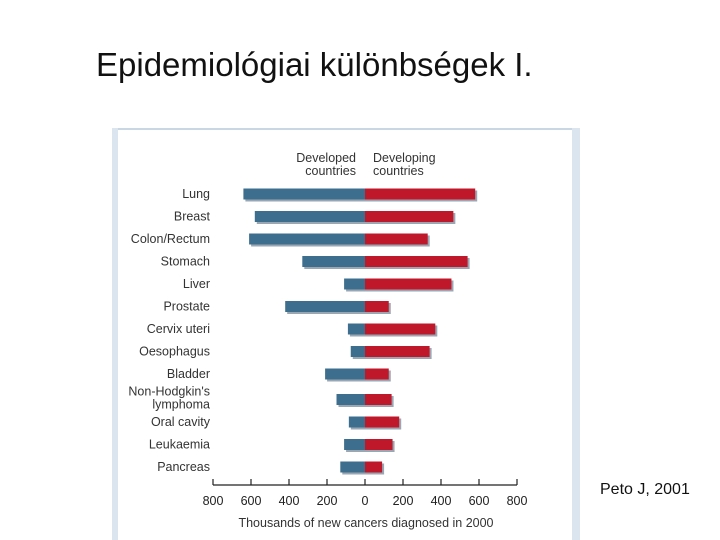 This screenshot has height=540, width=720. I want to click on category-label: Pancreas, so click(183, 467).